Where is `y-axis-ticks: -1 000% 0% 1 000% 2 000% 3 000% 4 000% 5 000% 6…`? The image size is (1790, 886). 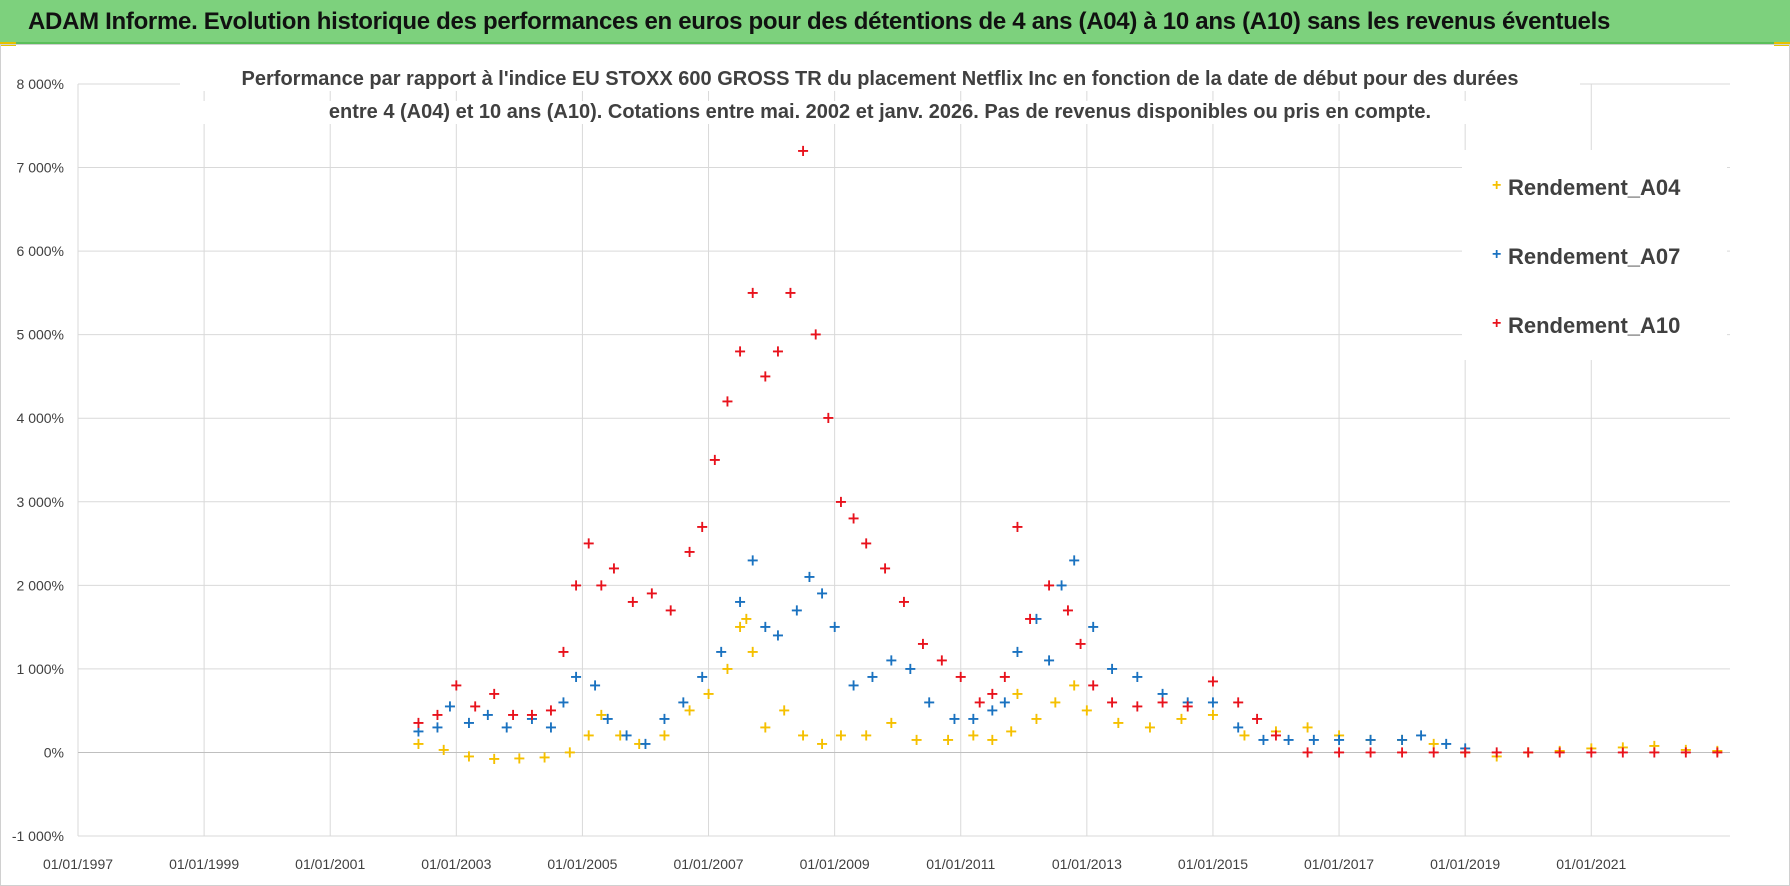
y-axis-ticks: -1 000% 0% 1 000% 2 000% 3 000% 4 000% 5 000% 6… is located at coordinates (38, 460).